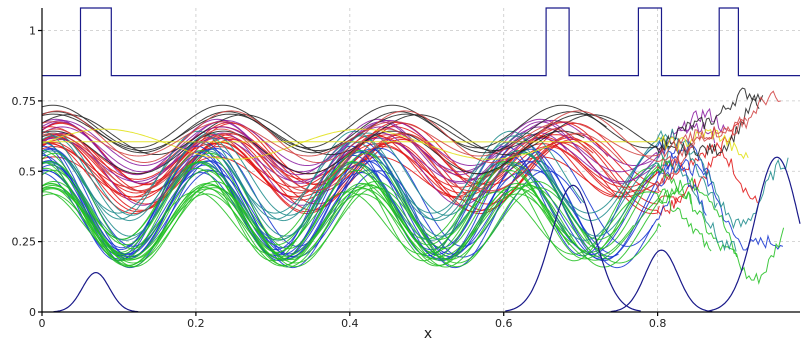  What do you see at coordinates (28, 171) in the screenshot?
I see `y-tick-label-2: 0.5` at bounding box center [28, 171].